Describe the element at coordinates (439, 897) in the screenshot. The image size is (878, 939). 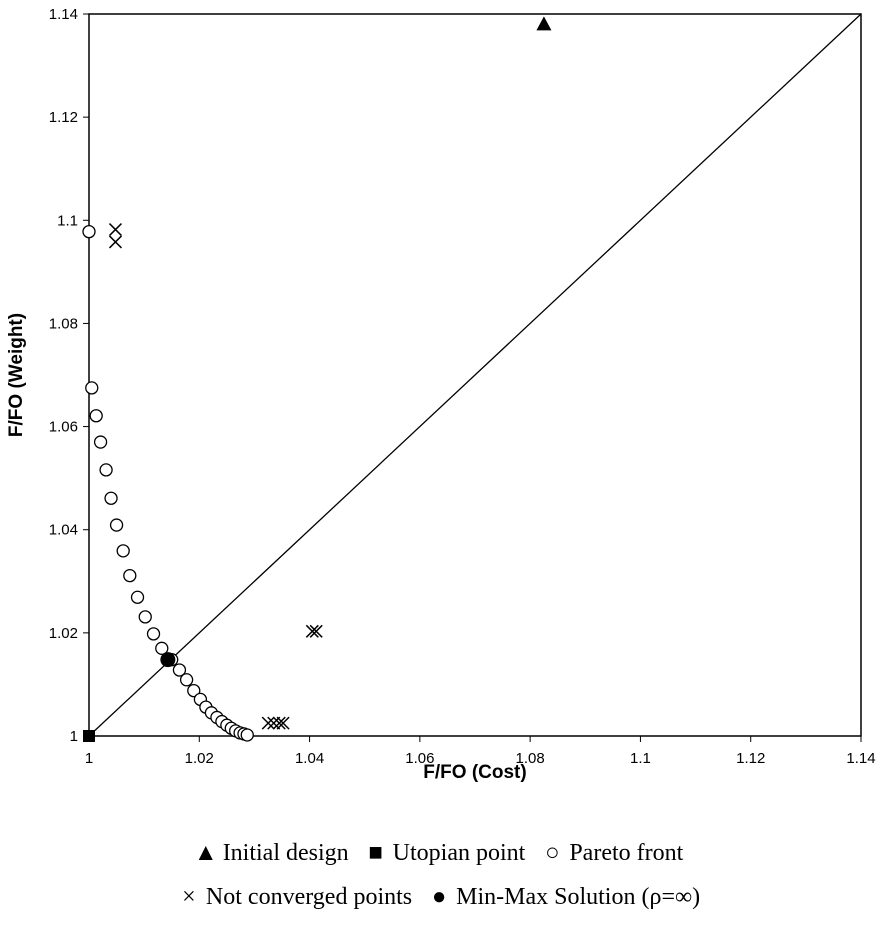
I see `legend-symbol-min-max-solution: ●` at that location.